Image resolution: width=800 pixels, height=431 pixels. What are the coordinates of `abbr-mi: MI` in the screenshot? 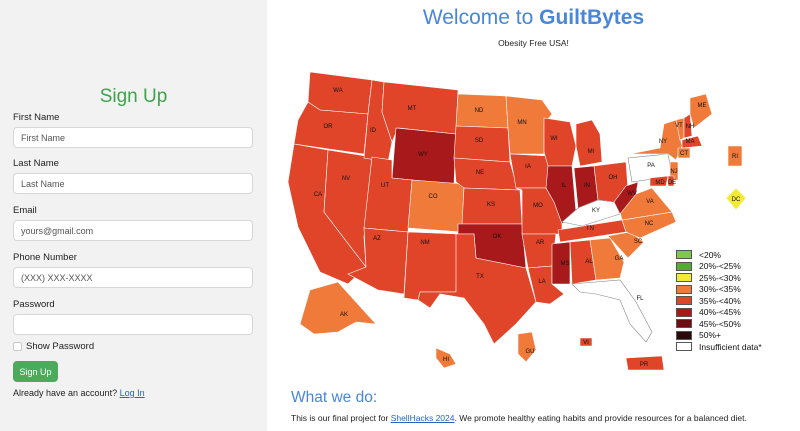 It's located at (591, 152).